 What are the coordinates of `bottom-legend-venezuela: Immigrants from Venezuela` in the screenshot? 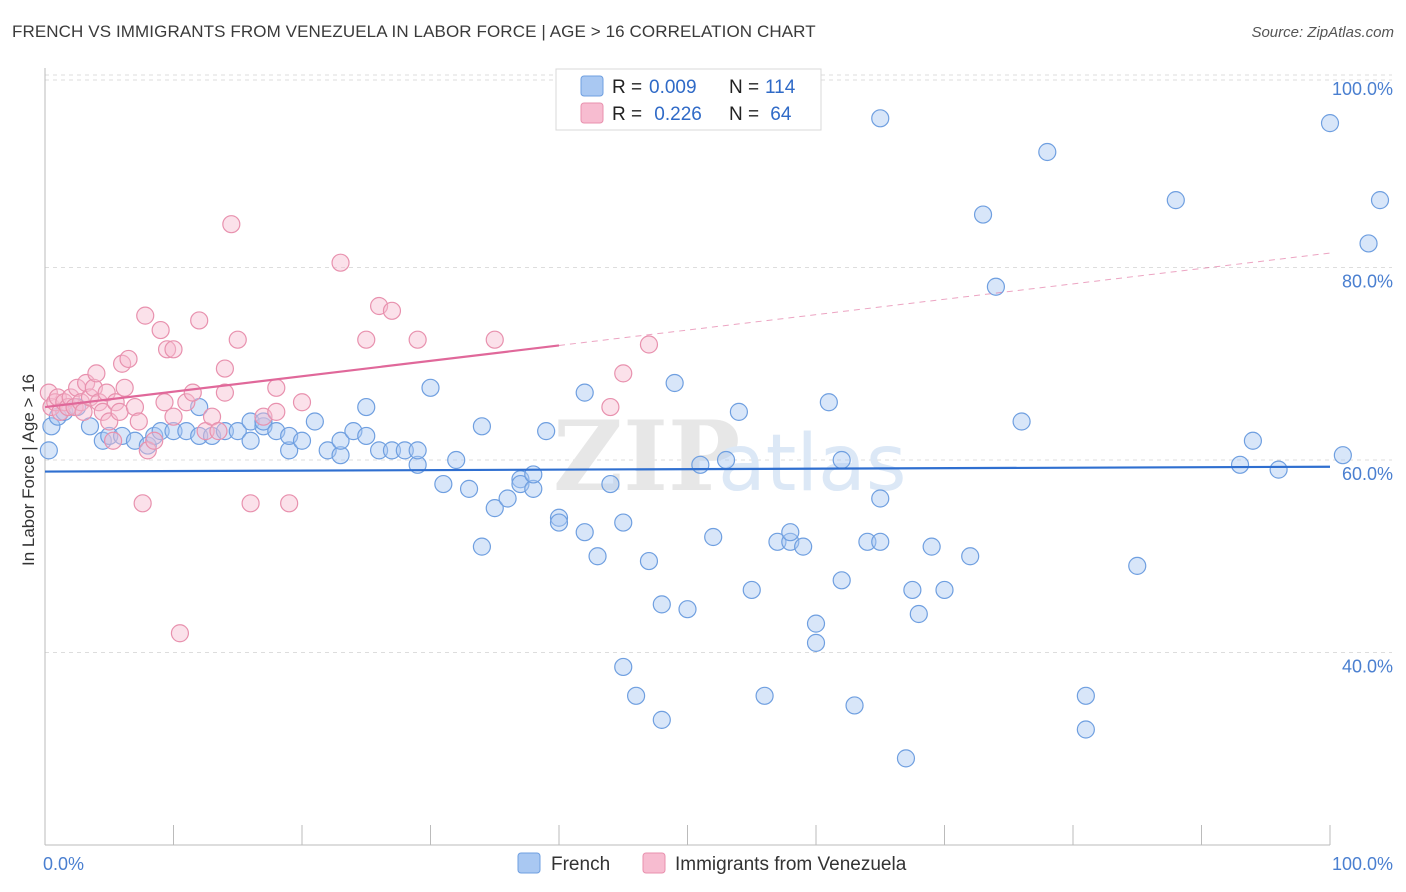 It's located at (791, 864).